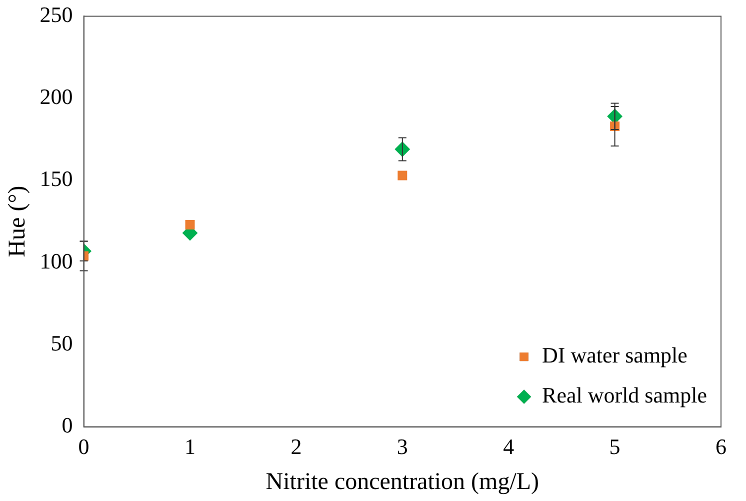 The image size is (746, 501). What do you see at coordinates (56, 97) in the screenshot?
I see `y-tick-label: 200` at bounding box center [56, 97].